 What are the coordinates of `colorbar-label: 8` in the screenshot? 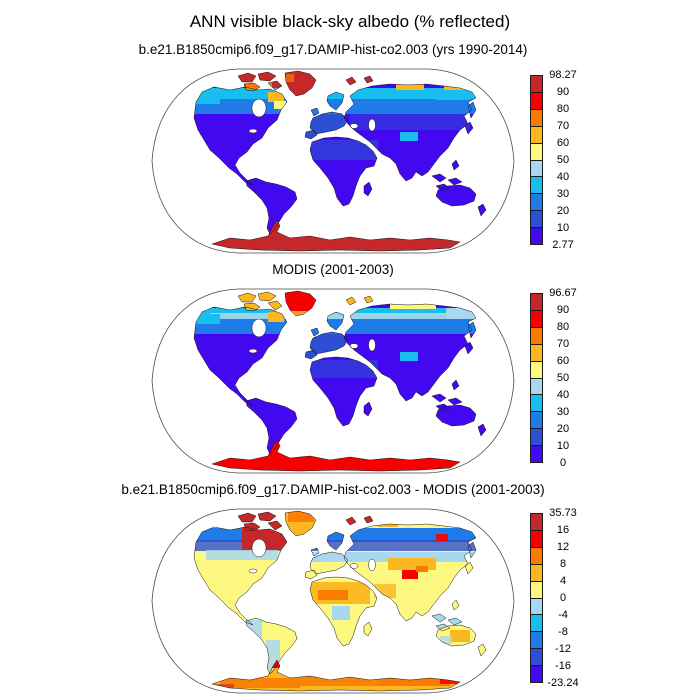 It's located at (563, 564).